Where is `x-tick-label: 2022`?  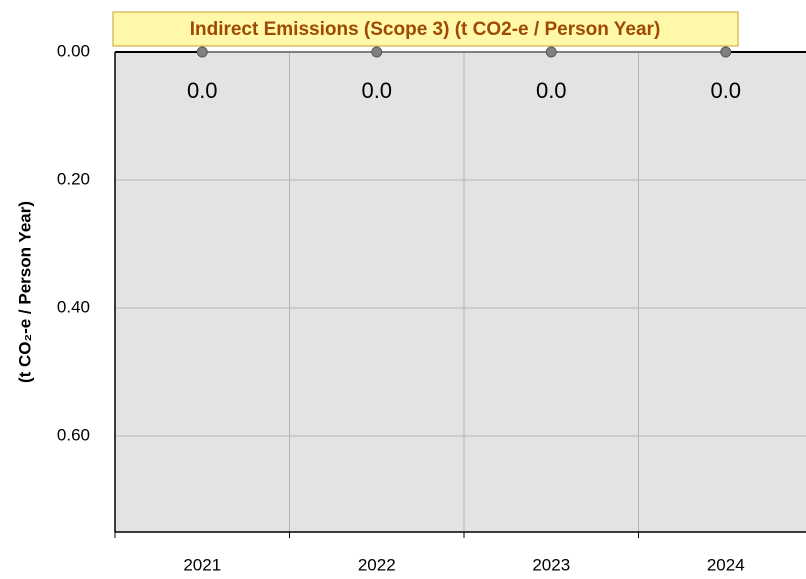 x-tick-label: 2022 is located at coordinates (377, 564).